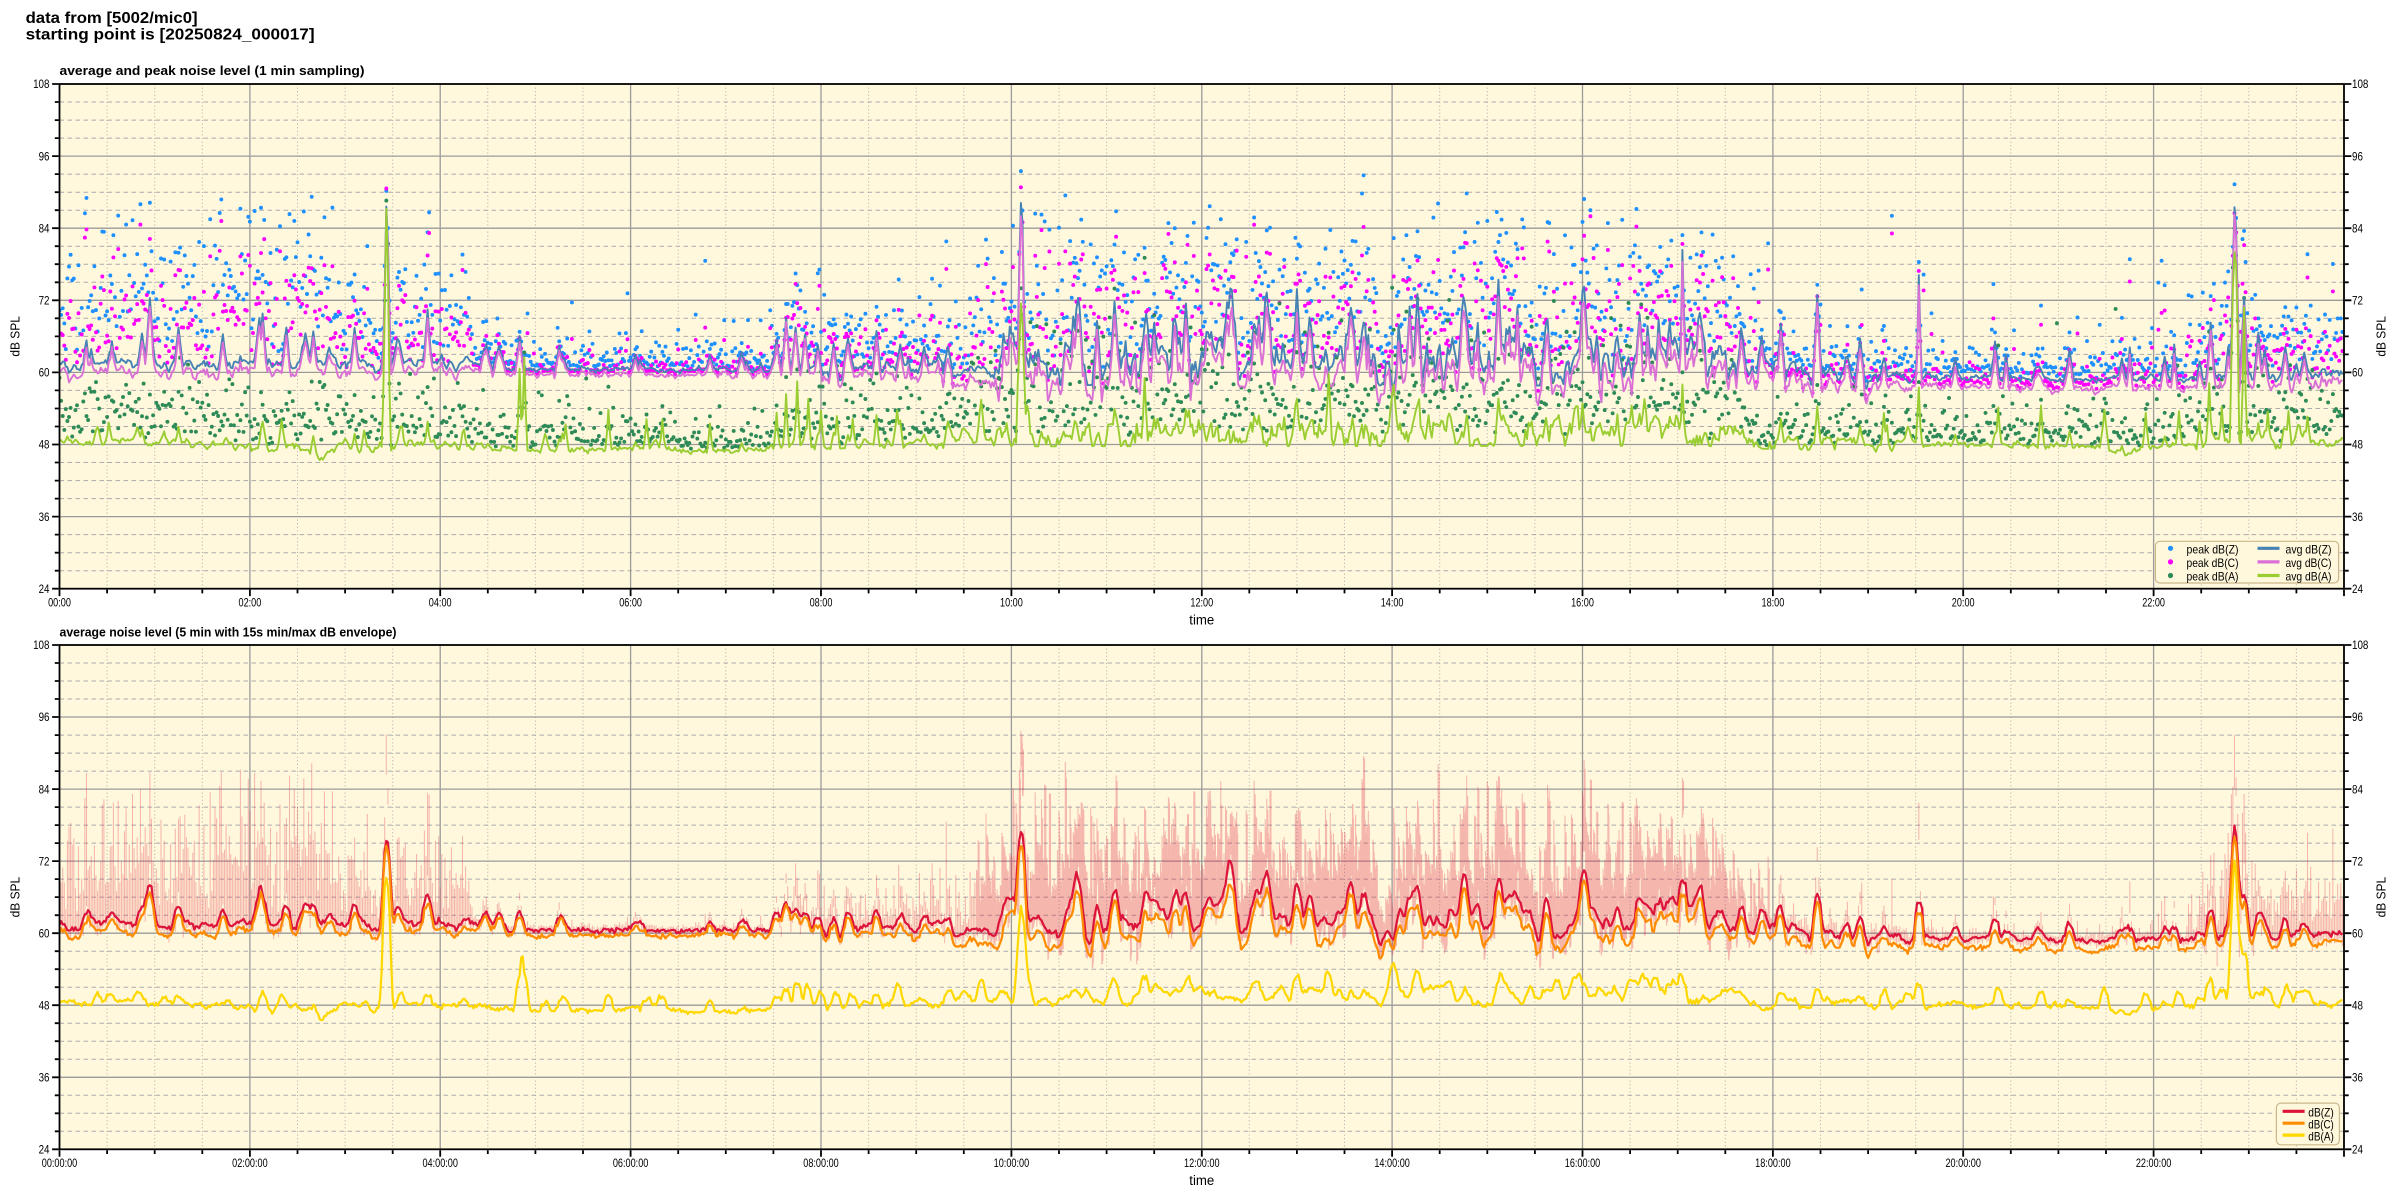 The height and width of the screenshot is (1200, 2400). Describe the element at coordinates (1392, 602) in the screenshot. I see `svg-text: 14:00` at that location.